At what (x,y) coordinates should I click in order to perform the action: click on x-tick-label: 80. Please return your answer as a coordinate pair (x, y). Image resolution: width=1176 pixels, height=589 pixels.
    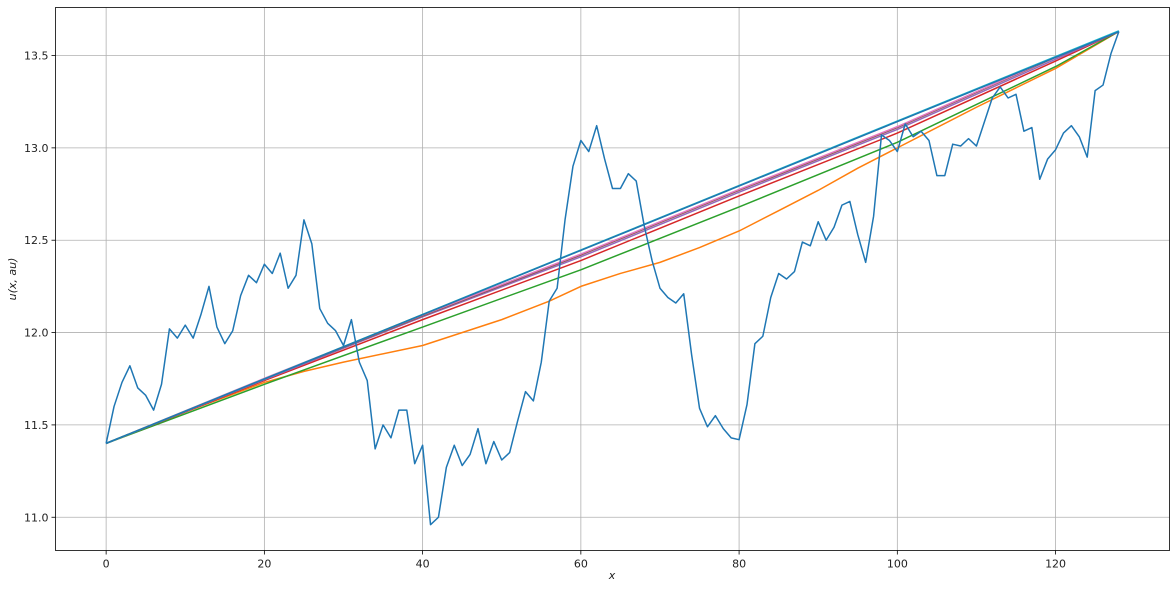
    Looking at the image, I should click on (739, 564).